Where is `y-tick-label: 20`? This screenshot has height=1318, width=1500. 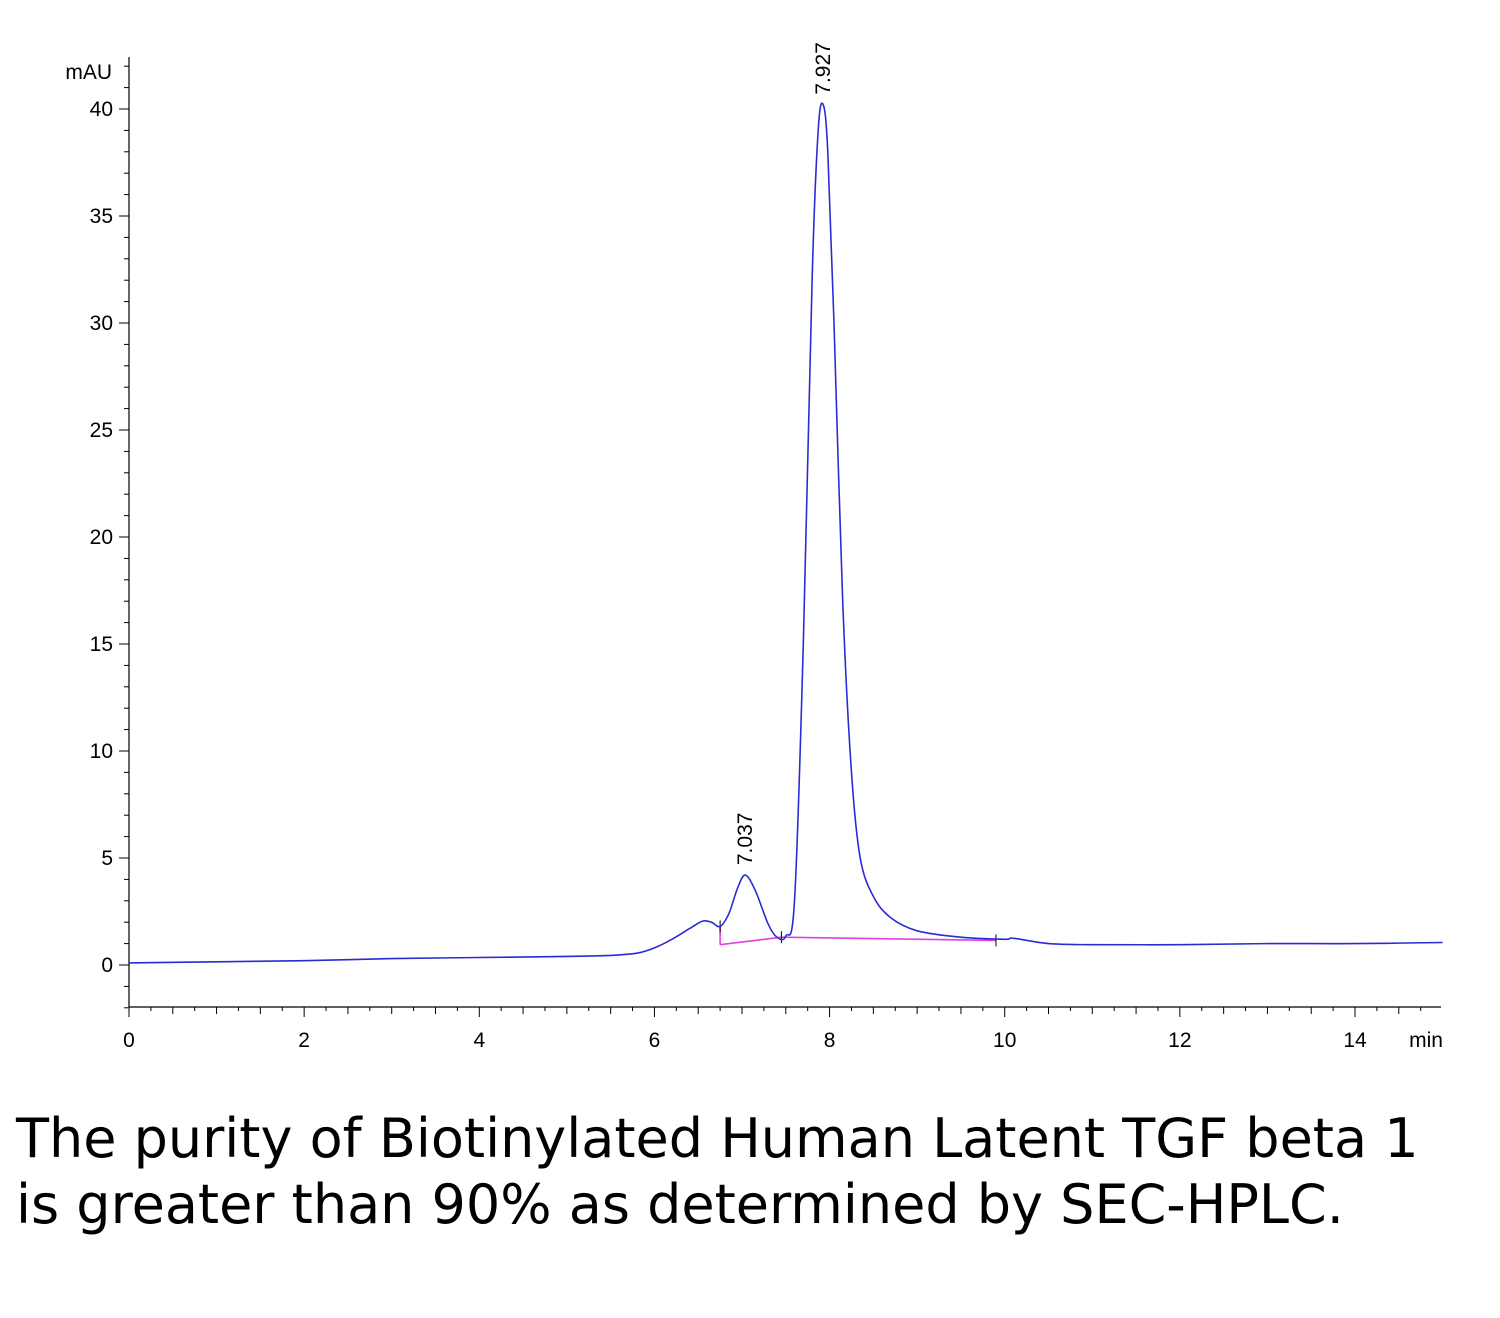 y-tick-label: 20 is located at coordinates (101, 537).